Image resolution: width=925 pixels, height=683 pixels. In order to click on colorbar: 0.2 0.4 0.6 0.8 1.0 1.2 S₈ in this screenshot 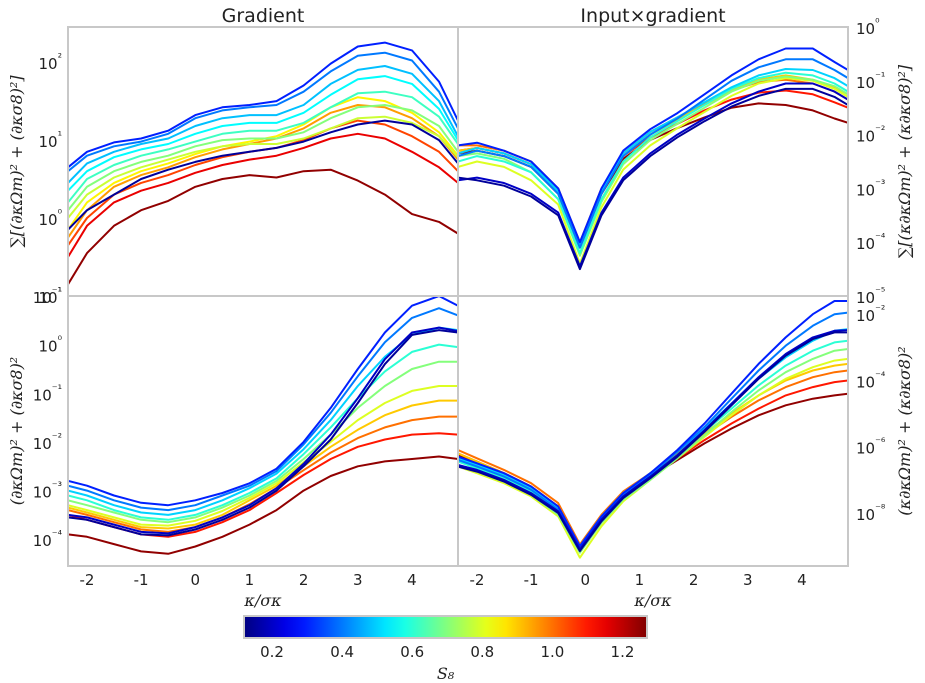, I will do `click(445, 649)`.